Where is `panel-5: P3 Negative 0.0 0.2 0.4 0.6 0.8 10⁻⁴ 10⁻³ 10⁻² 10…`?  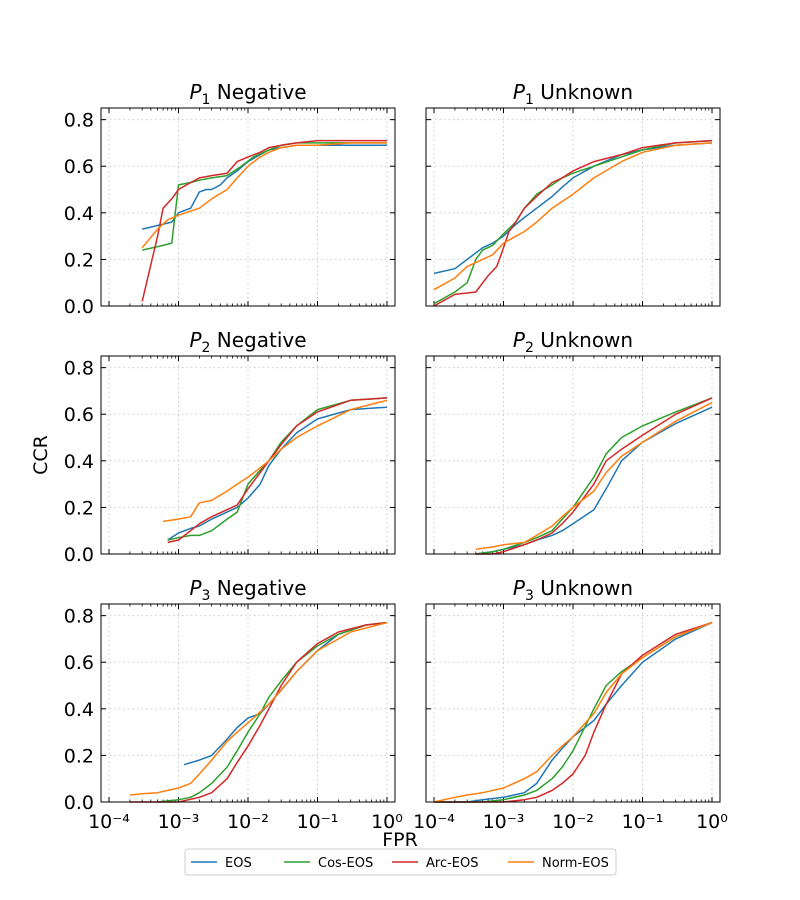
panel-5: P3 Negative 0.0 0.2 0.4 0.6 0.8 10⁻⁴ 10⁻³ 10⁻² 10… is located at coordinates (233, 704).